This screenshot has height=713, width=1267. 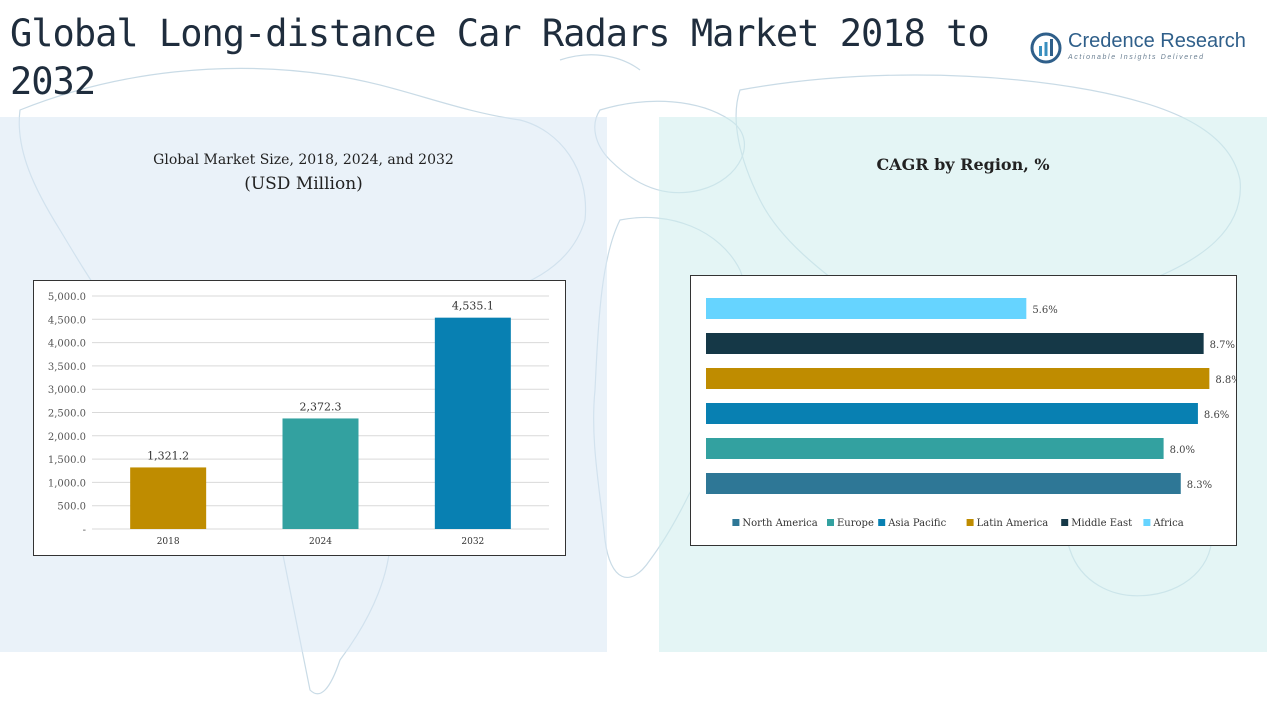 What do you see at coordinates (958, 378) in the screenshot?
I see `bar-latin-america` at bounding box center [958, 378].